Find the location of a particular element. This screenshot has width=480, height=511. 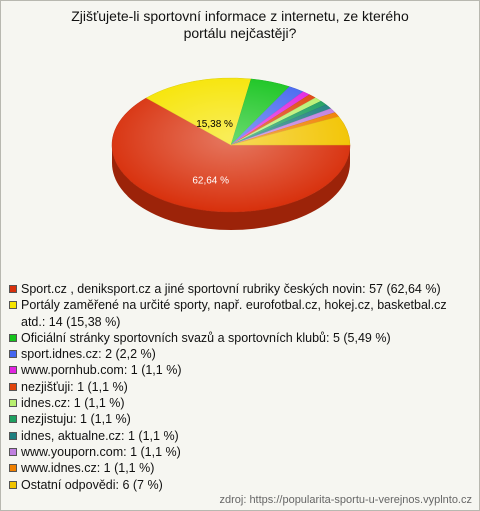

legend-label: www.idnes.cz: 1 (1,1 %) is located at coordinates (88, 468).